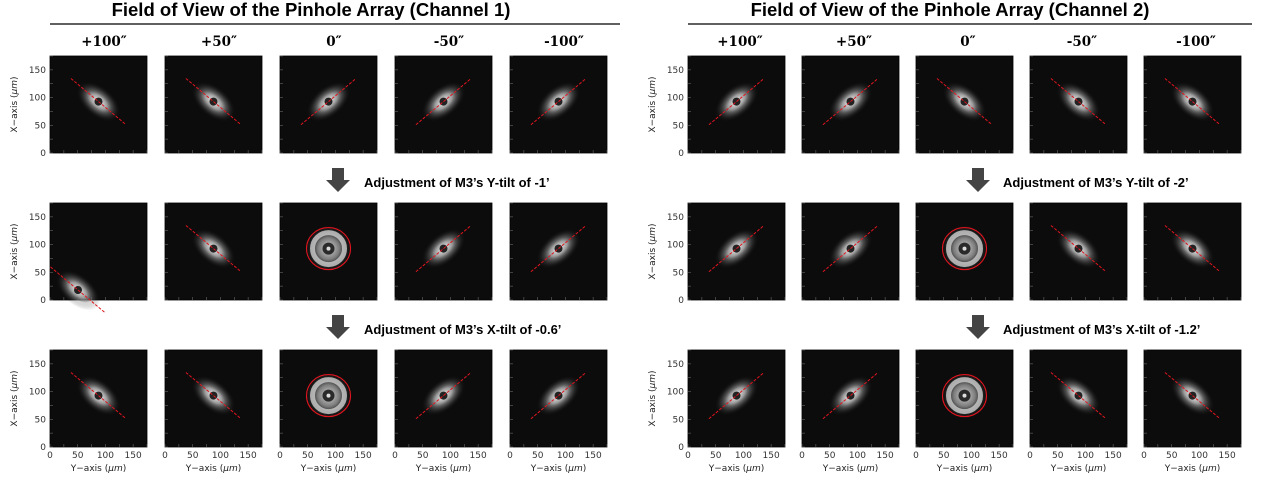  I want to click on panel-1-col-label: +50″, so click(219, 42).